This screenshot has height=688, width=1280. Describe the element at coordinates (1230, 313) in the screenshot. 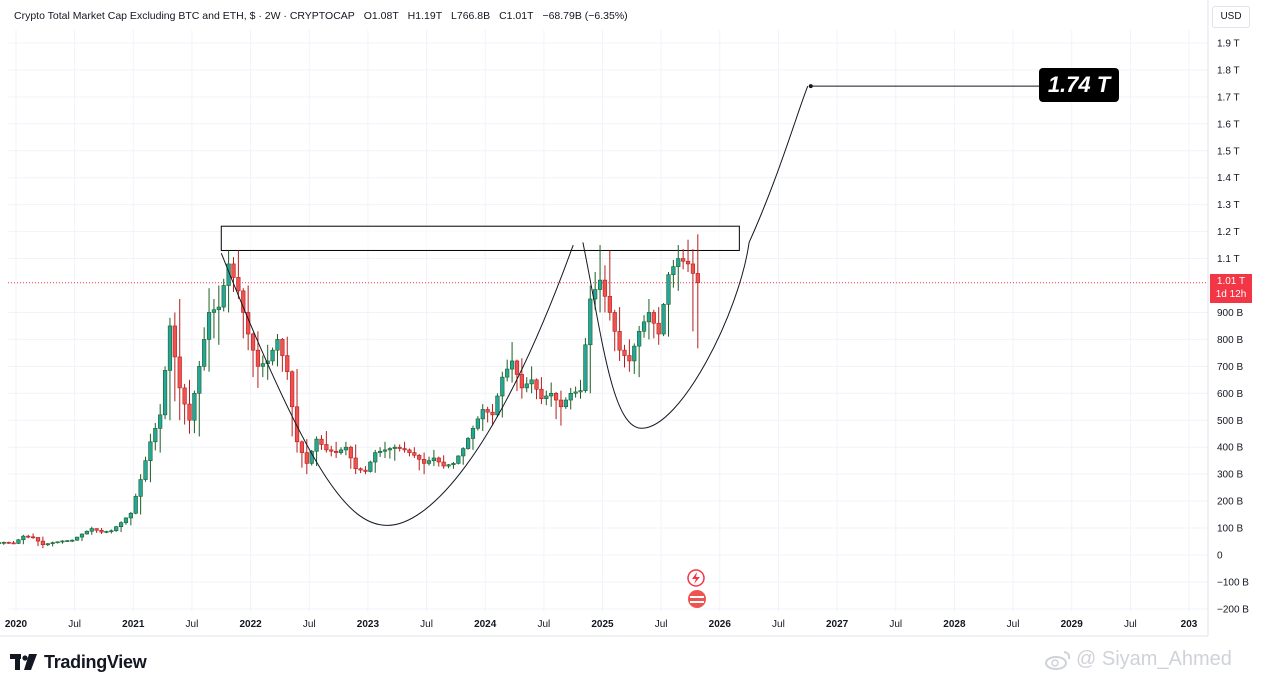

I see `y-tick-label: 900 B` at that location.